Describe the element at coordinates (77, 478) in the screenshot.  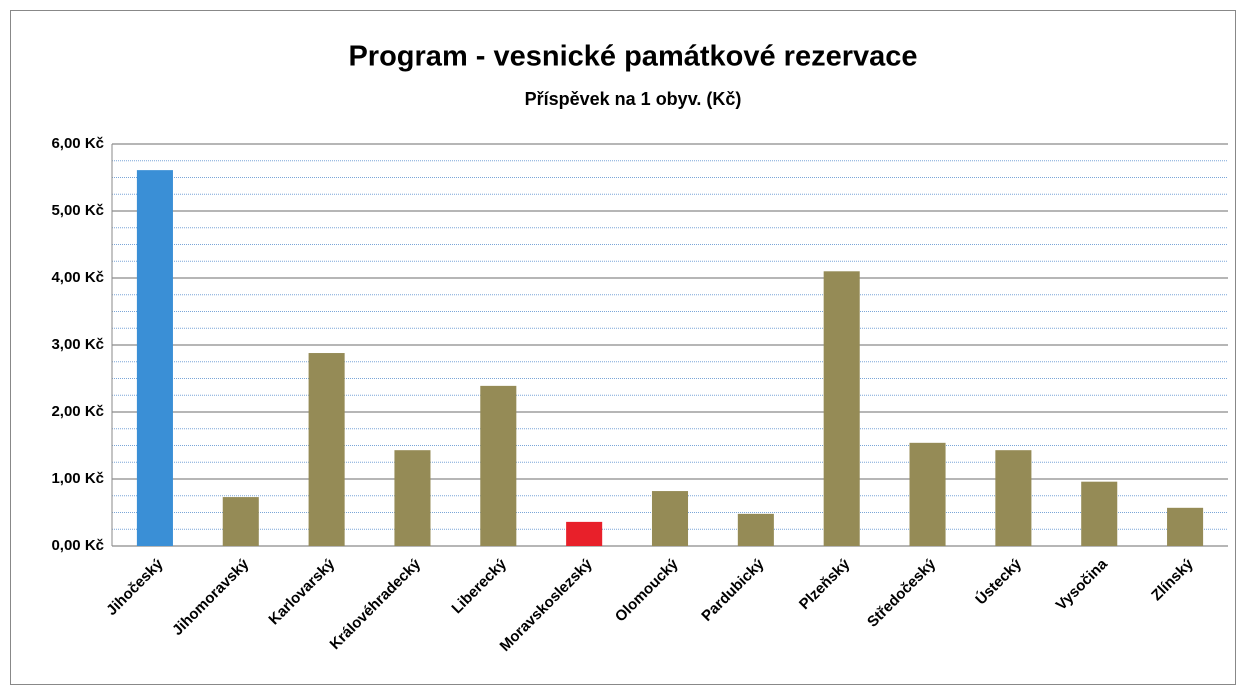
I see `y-tick-label: 1,00 Kč` at that location.